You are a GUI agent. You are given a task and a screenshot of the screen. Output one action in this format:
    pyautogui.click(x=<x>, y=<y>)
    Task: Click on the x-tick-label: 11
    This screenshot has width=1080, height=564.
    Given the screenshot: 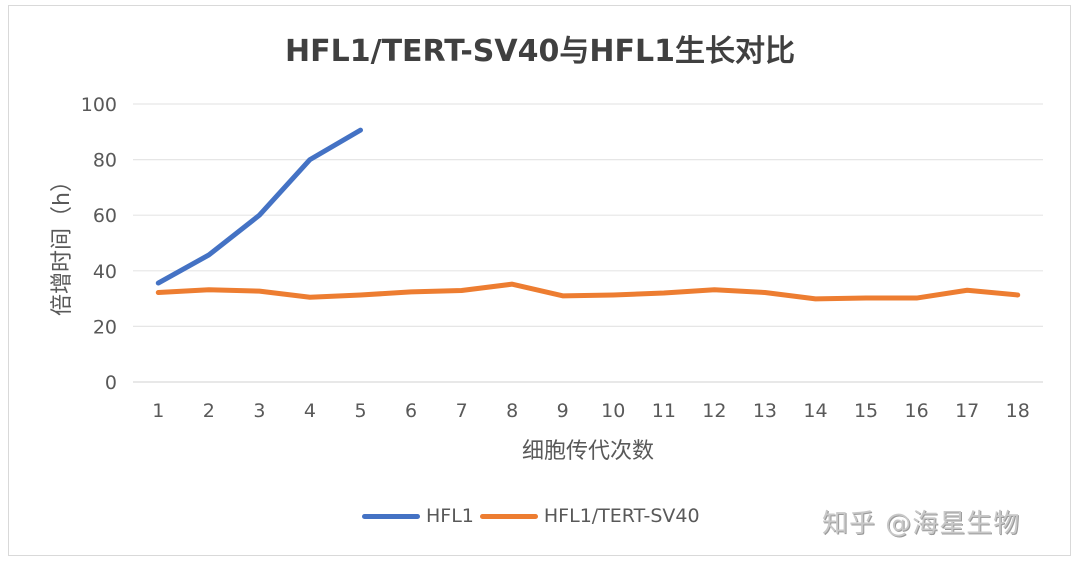 What is the action you would take?
    pyautogui.click(x=664, y=411)
    